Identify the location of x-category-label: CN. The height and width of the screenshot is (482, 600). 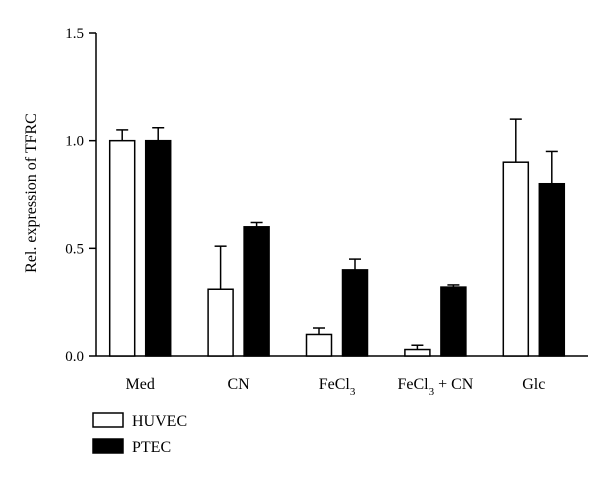
(238, 384).